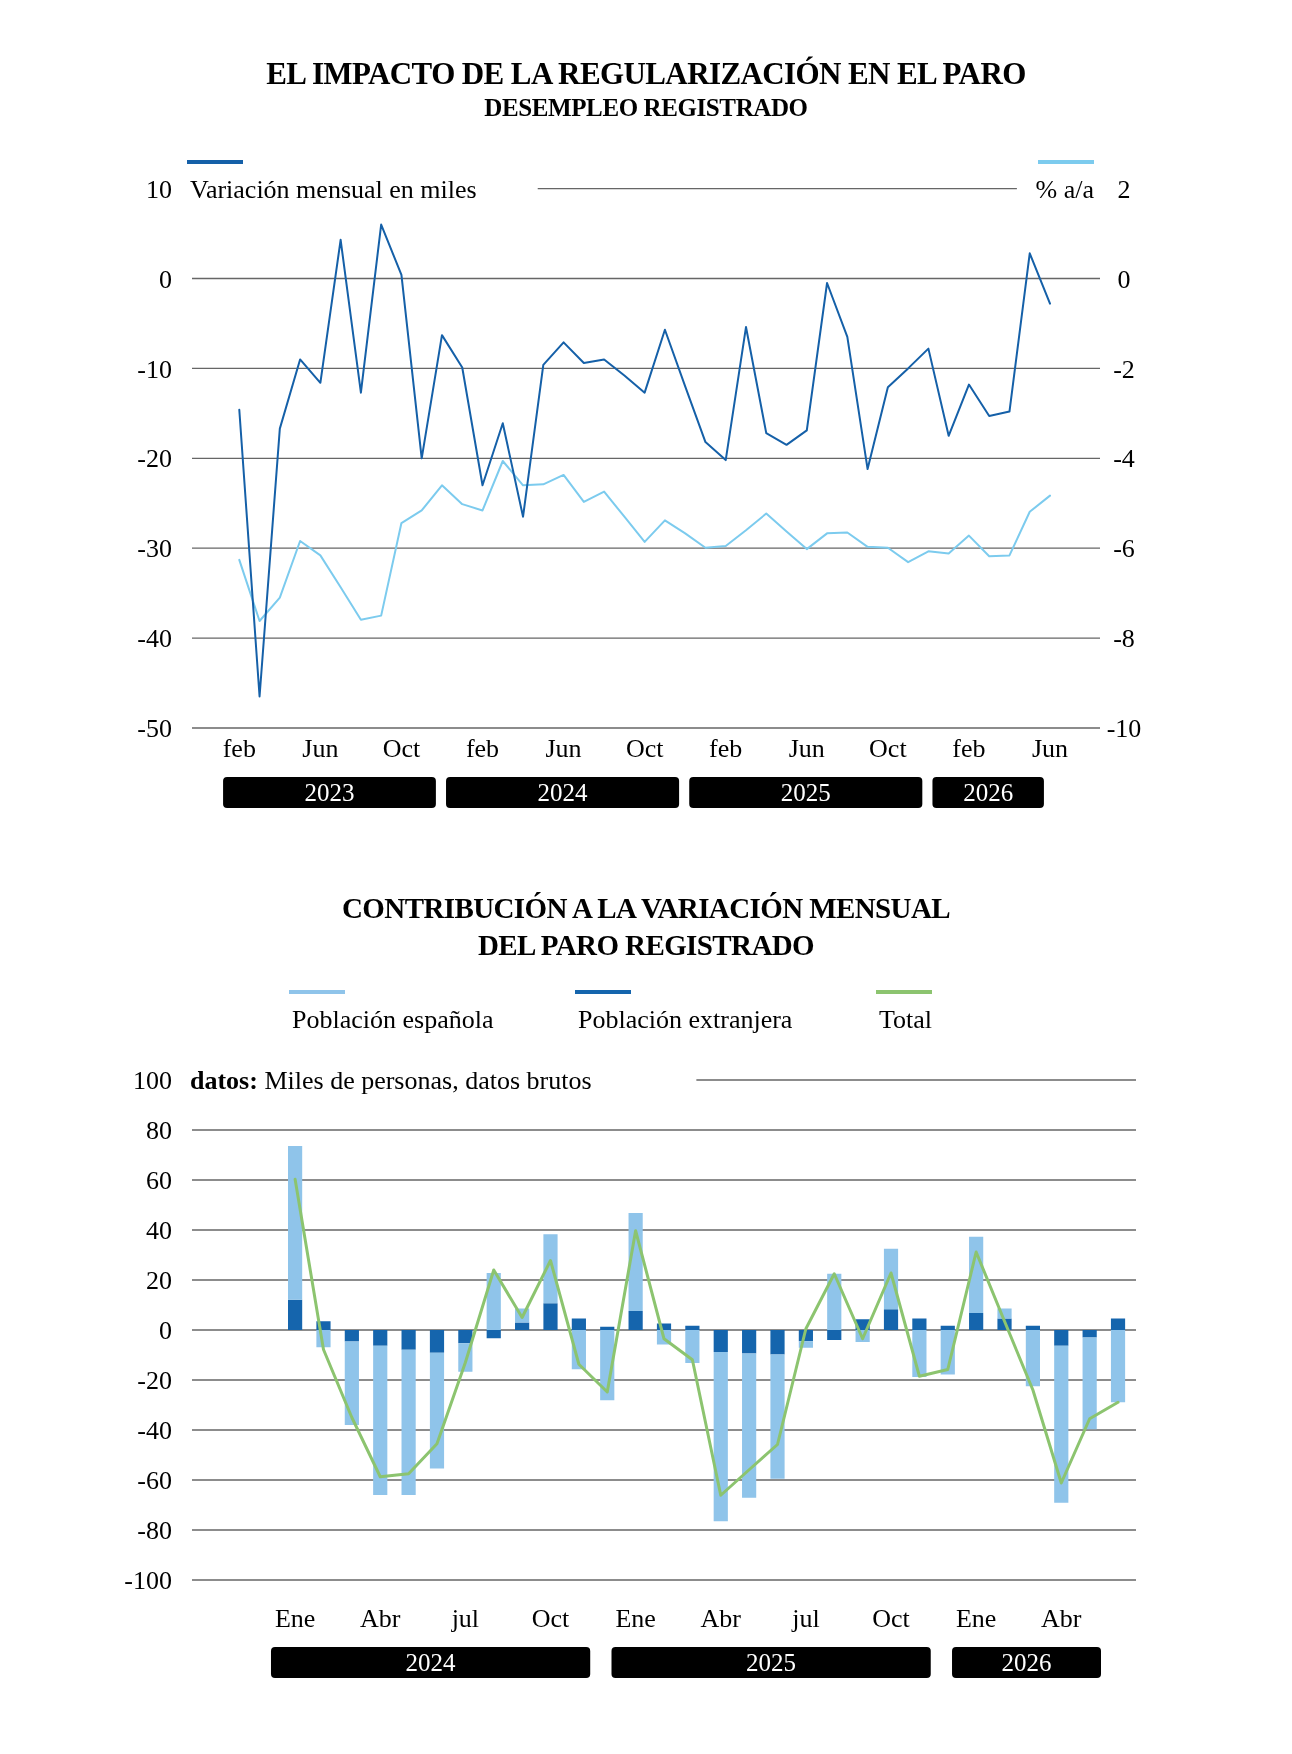 The width and height of the screenshot is (1292, 1754). I want to click on y2-tick-label: -10, so click(1124, 729).